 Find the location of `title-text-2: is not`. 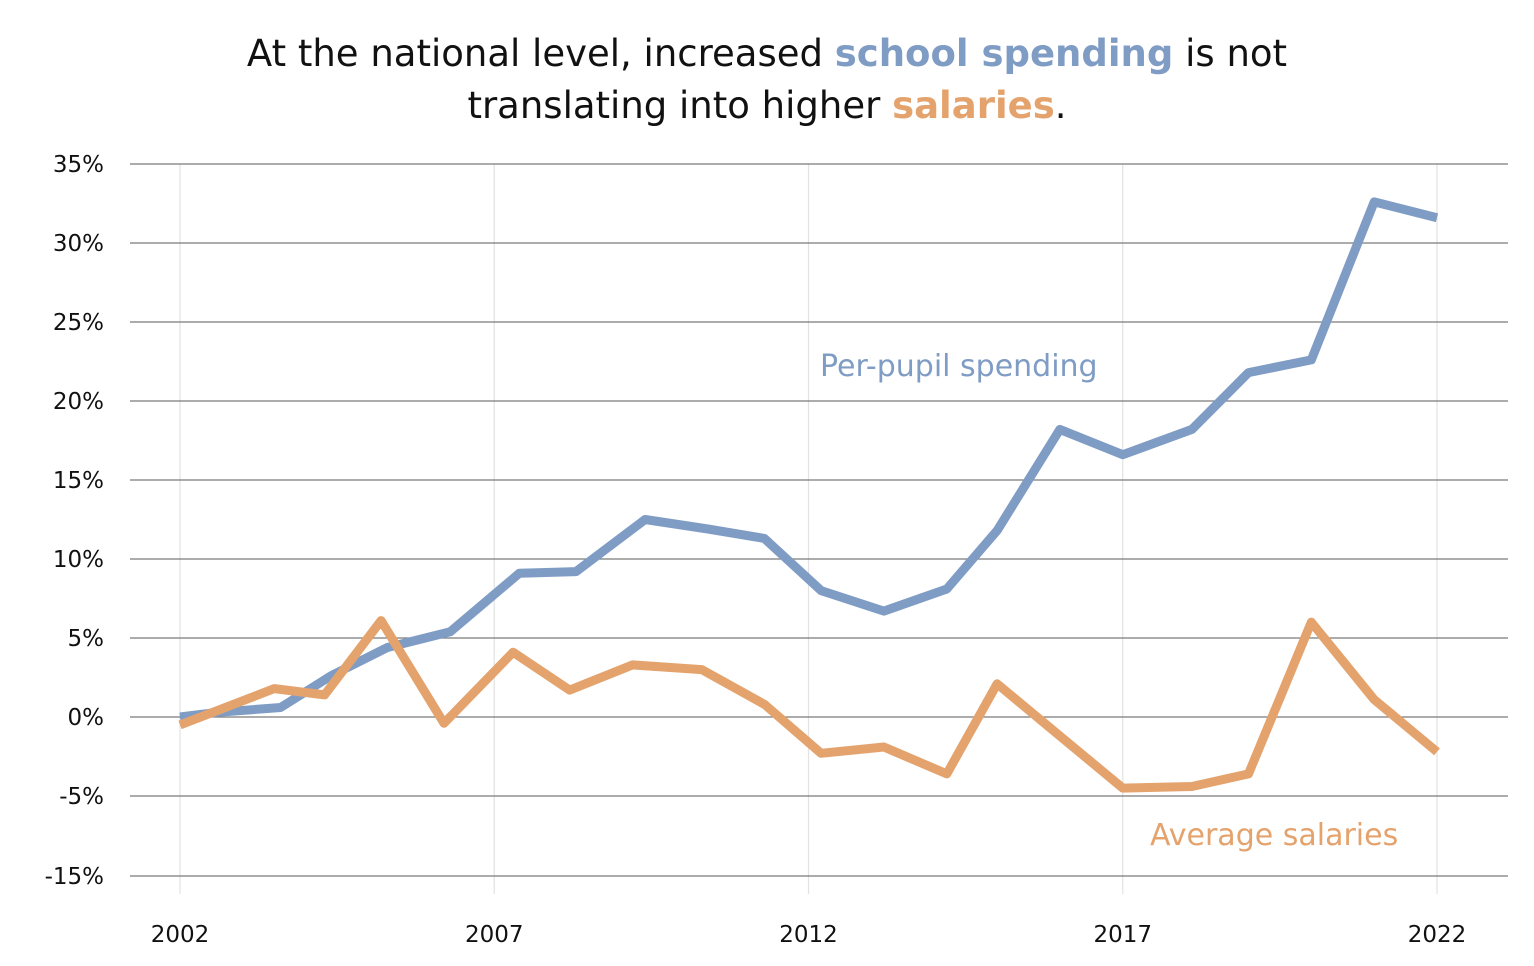

title-text-2: is not is located at coordinates (1230, 53).